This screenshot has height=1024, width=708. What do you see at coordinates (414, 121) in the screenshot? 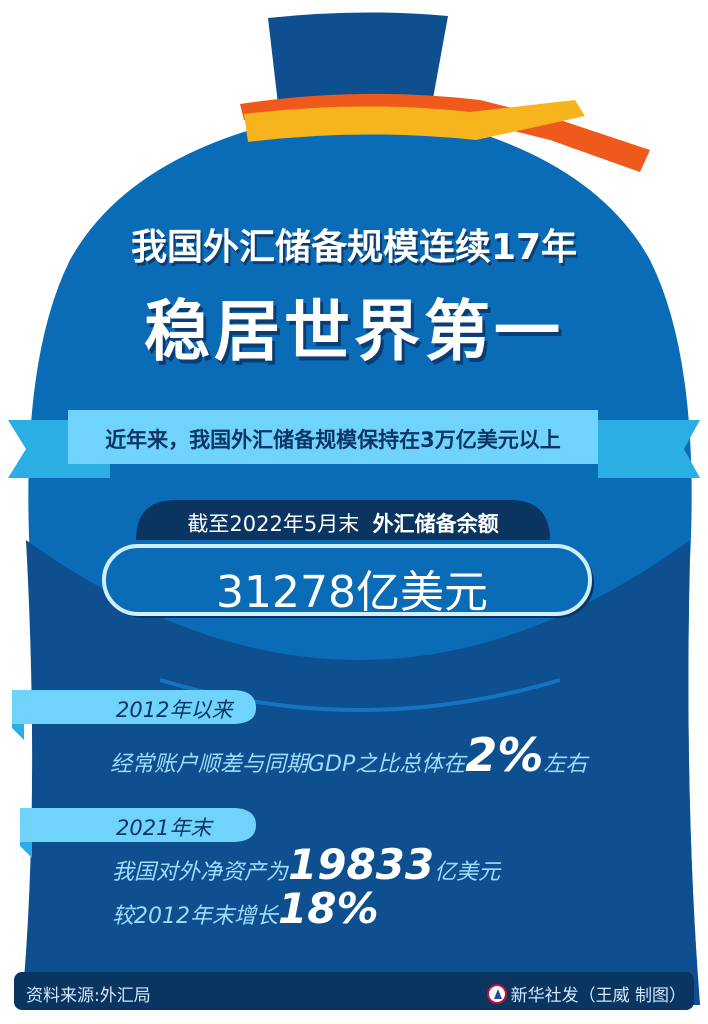
I see `bag-tie-yellow` at bounding box center [414, 121].